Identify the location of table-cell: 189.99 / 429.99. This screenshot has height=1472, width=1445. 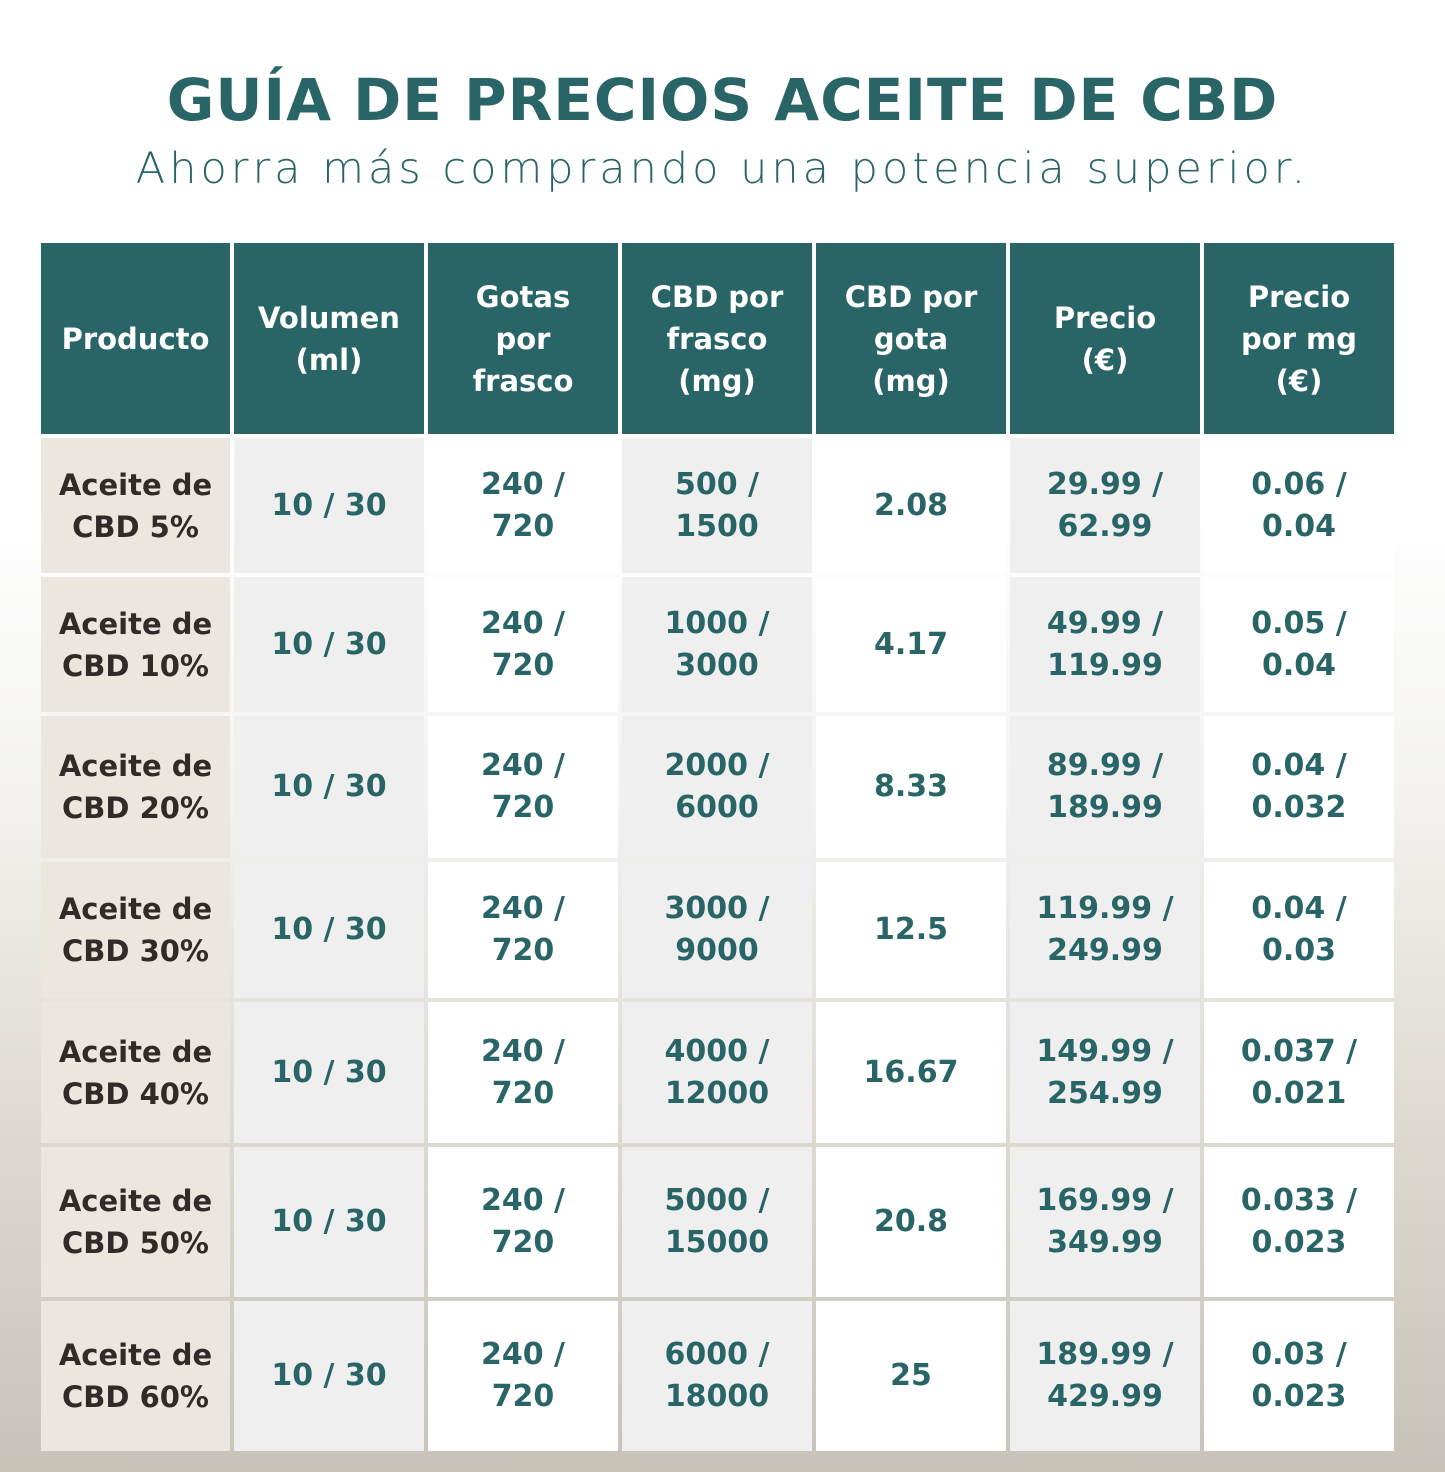
(1105, 1376).